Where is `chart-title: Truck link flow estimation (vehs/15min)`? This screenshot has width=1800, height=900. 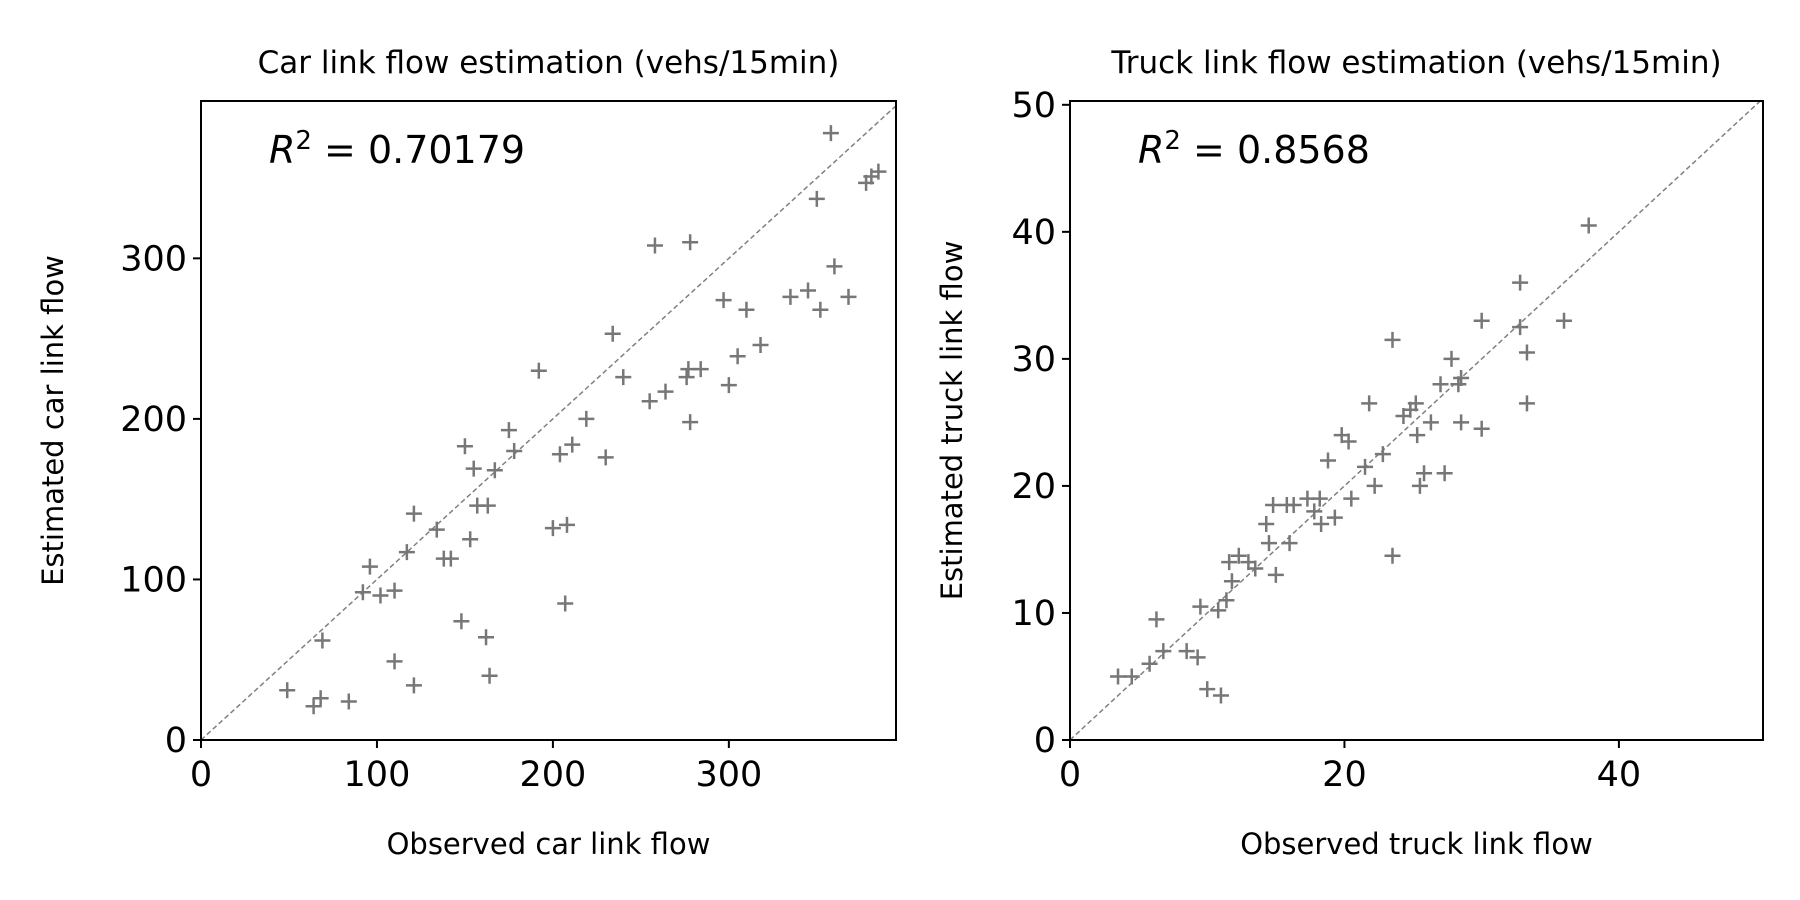 chart-title: Truck link flow estimation (vehs/15min) is located at coordinates (1415, 63).